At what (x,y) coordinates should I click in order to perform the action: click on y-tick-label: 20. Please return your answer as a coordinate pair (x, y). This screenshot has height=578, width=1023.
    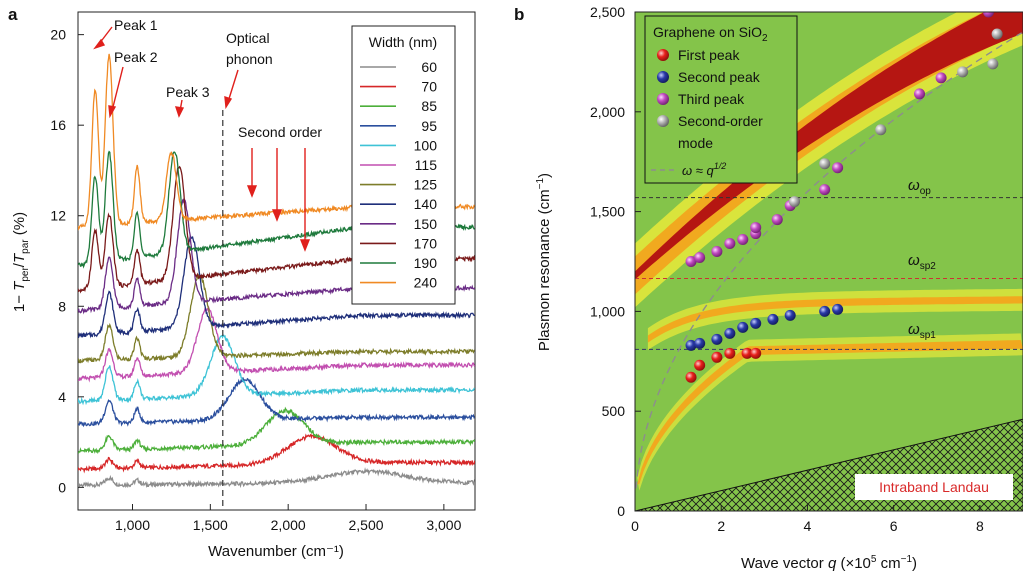
    Looking at the image, I should click on (58, 35).